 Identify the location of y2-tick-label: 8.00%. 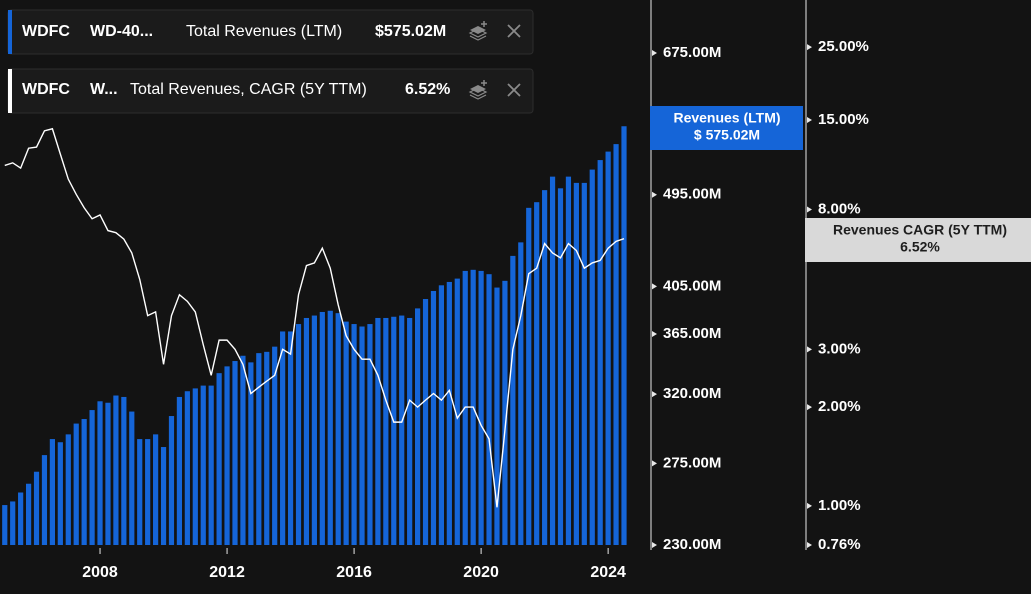
(839, 208).